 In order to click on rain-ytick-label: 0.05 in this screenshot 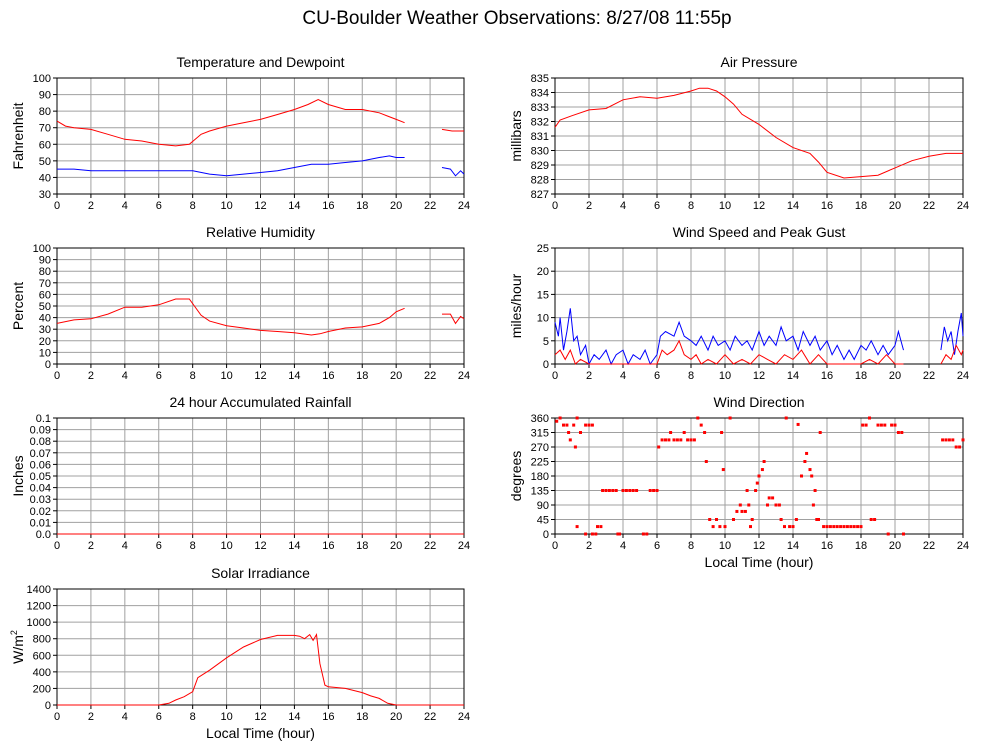, I will do `click(40, 477)`.